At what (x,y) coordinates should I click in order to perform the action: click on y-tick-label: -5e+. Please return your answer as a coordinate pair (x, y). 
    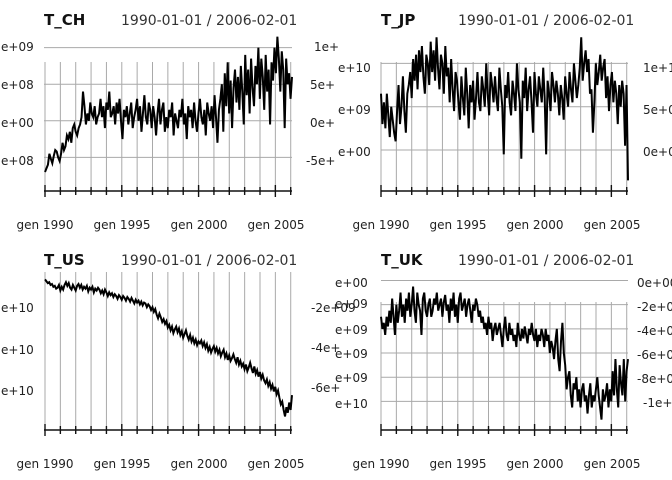
    Looking at the image, I should click on (320, 161).